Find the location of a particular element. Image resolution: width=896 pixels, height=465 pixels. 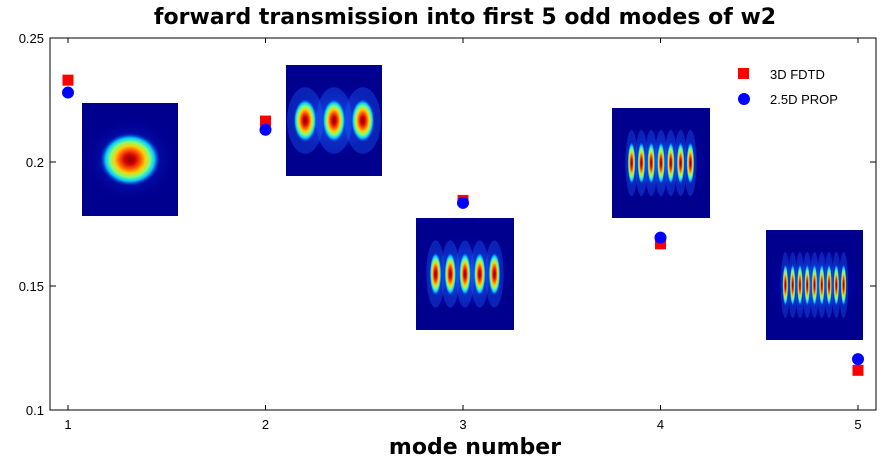

x-tick-label: 5 is located at coordinates (857, 424).